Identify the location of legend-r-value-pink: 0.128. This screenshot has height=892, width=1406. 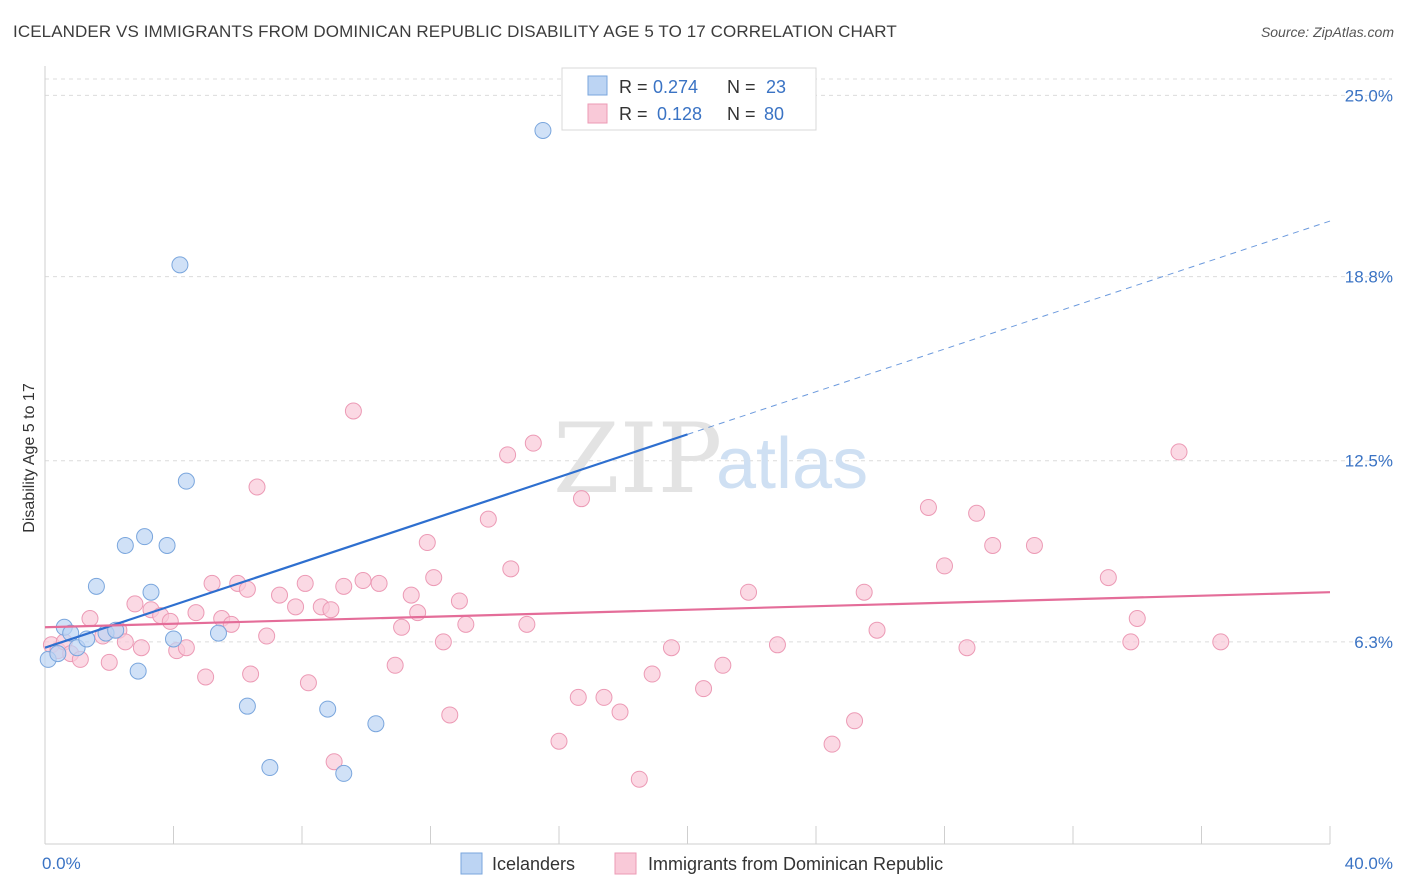
(679, 114).